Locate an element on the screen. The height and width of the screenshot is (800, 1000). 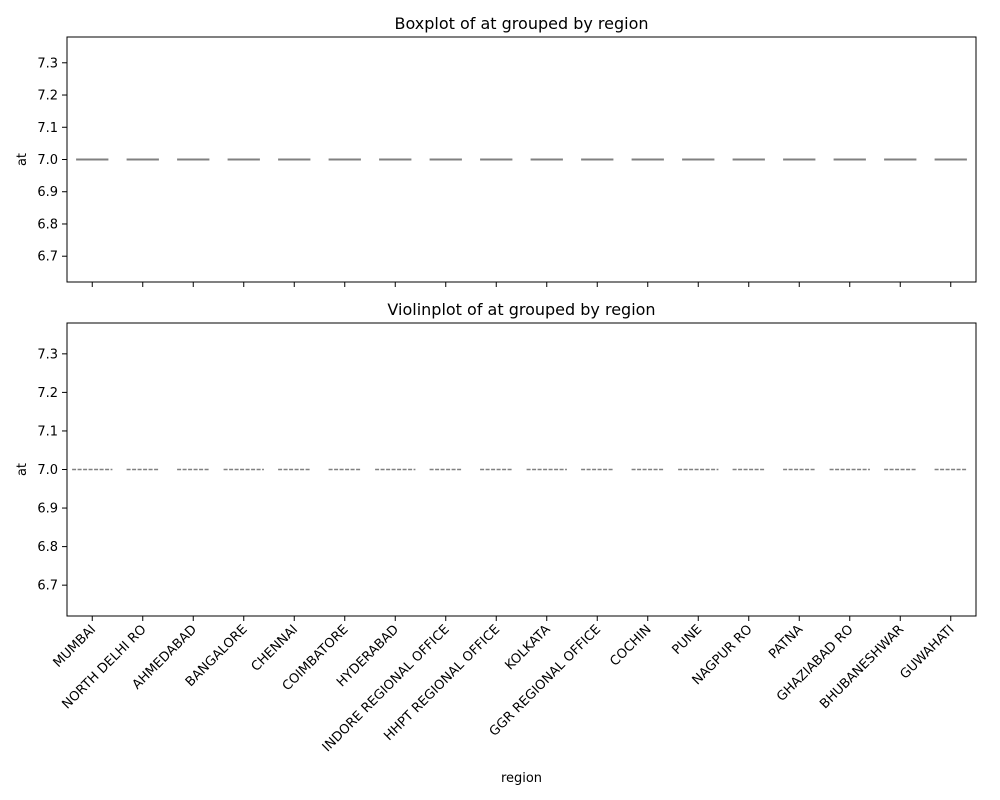
x-tick-label: MUMBAI is located at coordinates (75, 646).